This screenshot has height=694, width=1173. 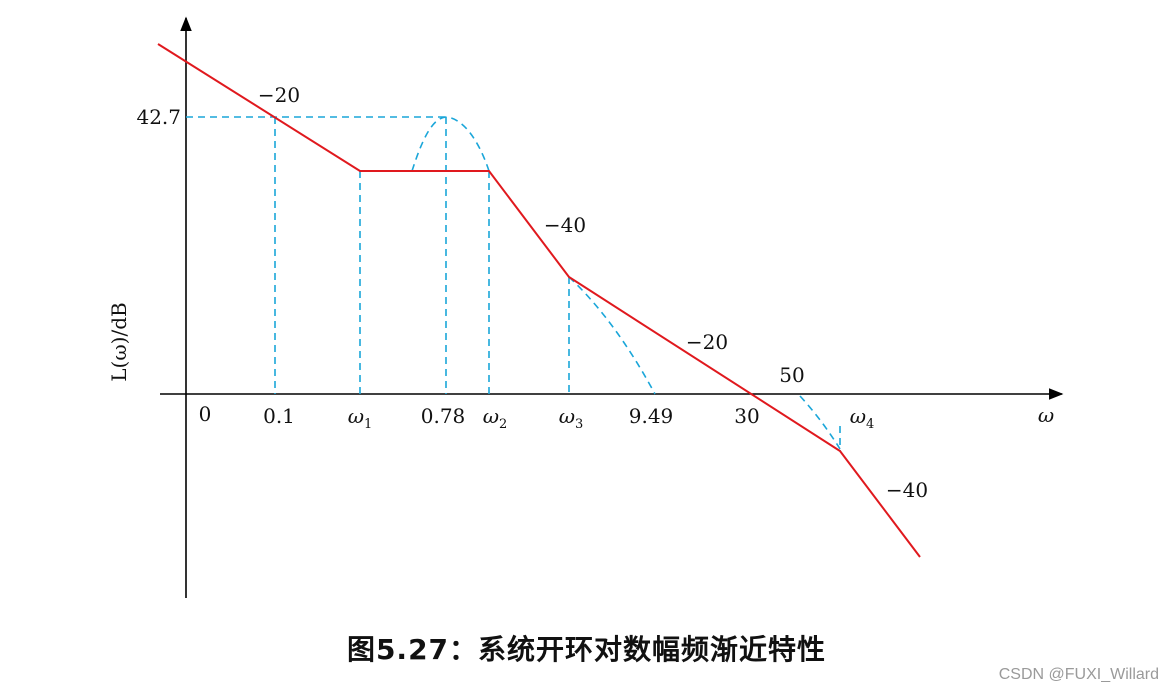 I want to click on slope-label-1: −20, so click(x=279, y=95).